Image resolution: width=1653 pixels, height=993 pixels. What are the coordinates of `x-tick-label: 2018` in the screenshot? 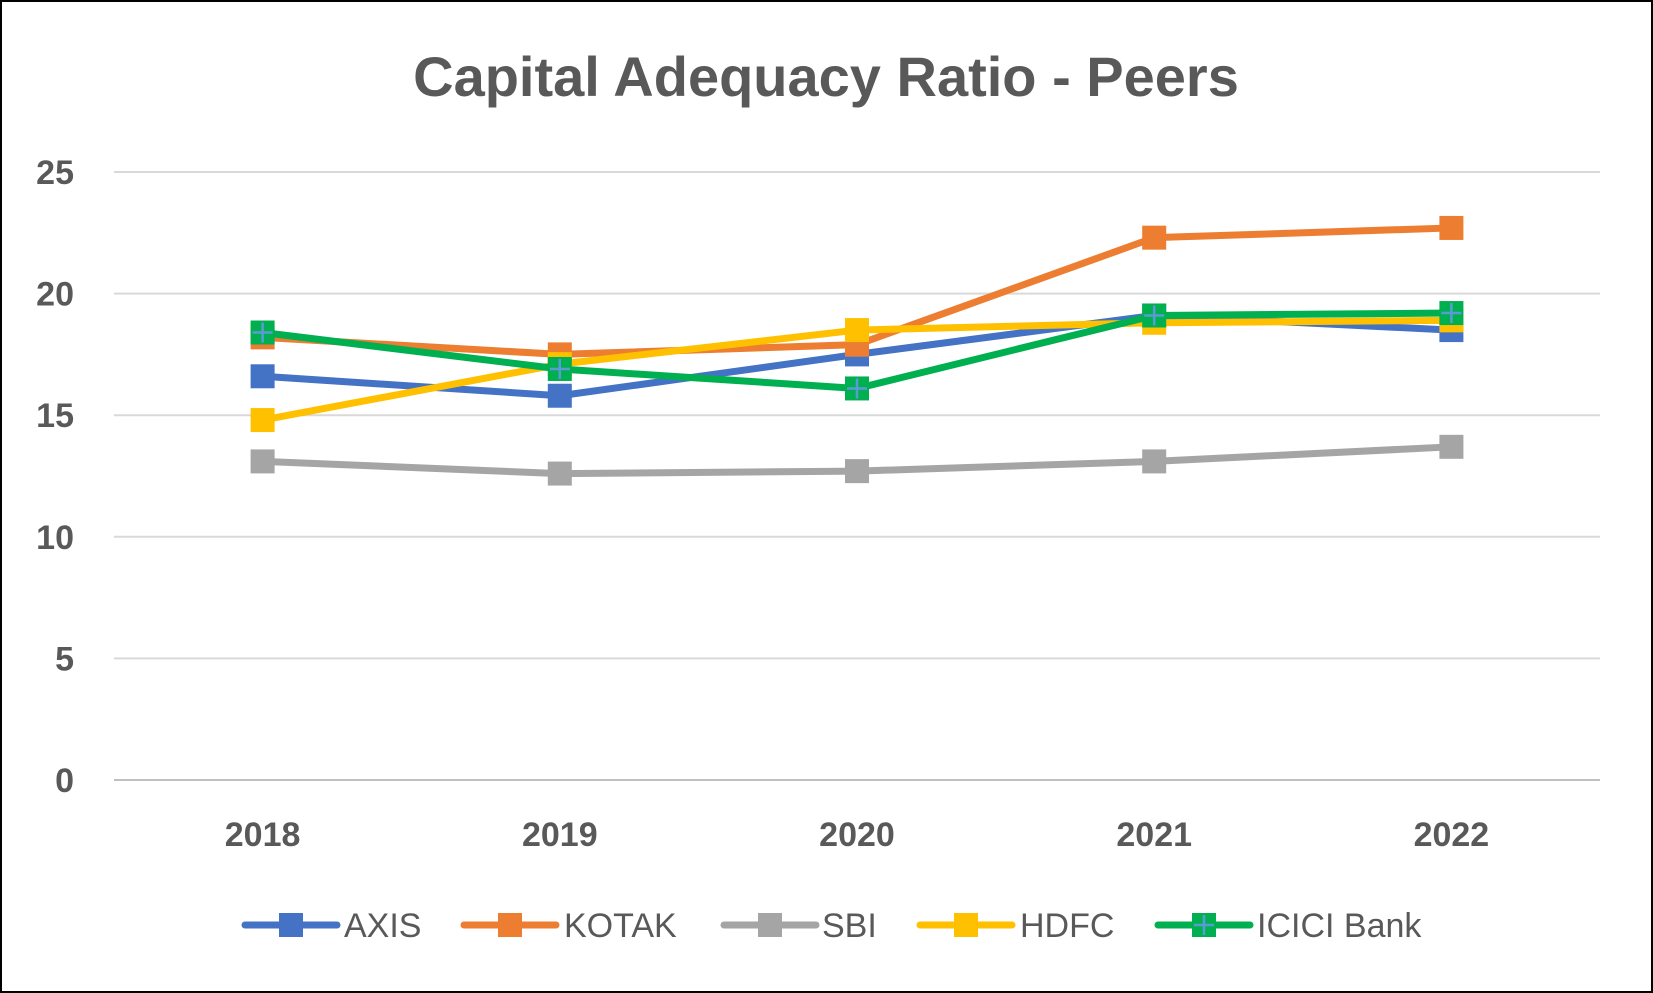 It's located at (263, 835).